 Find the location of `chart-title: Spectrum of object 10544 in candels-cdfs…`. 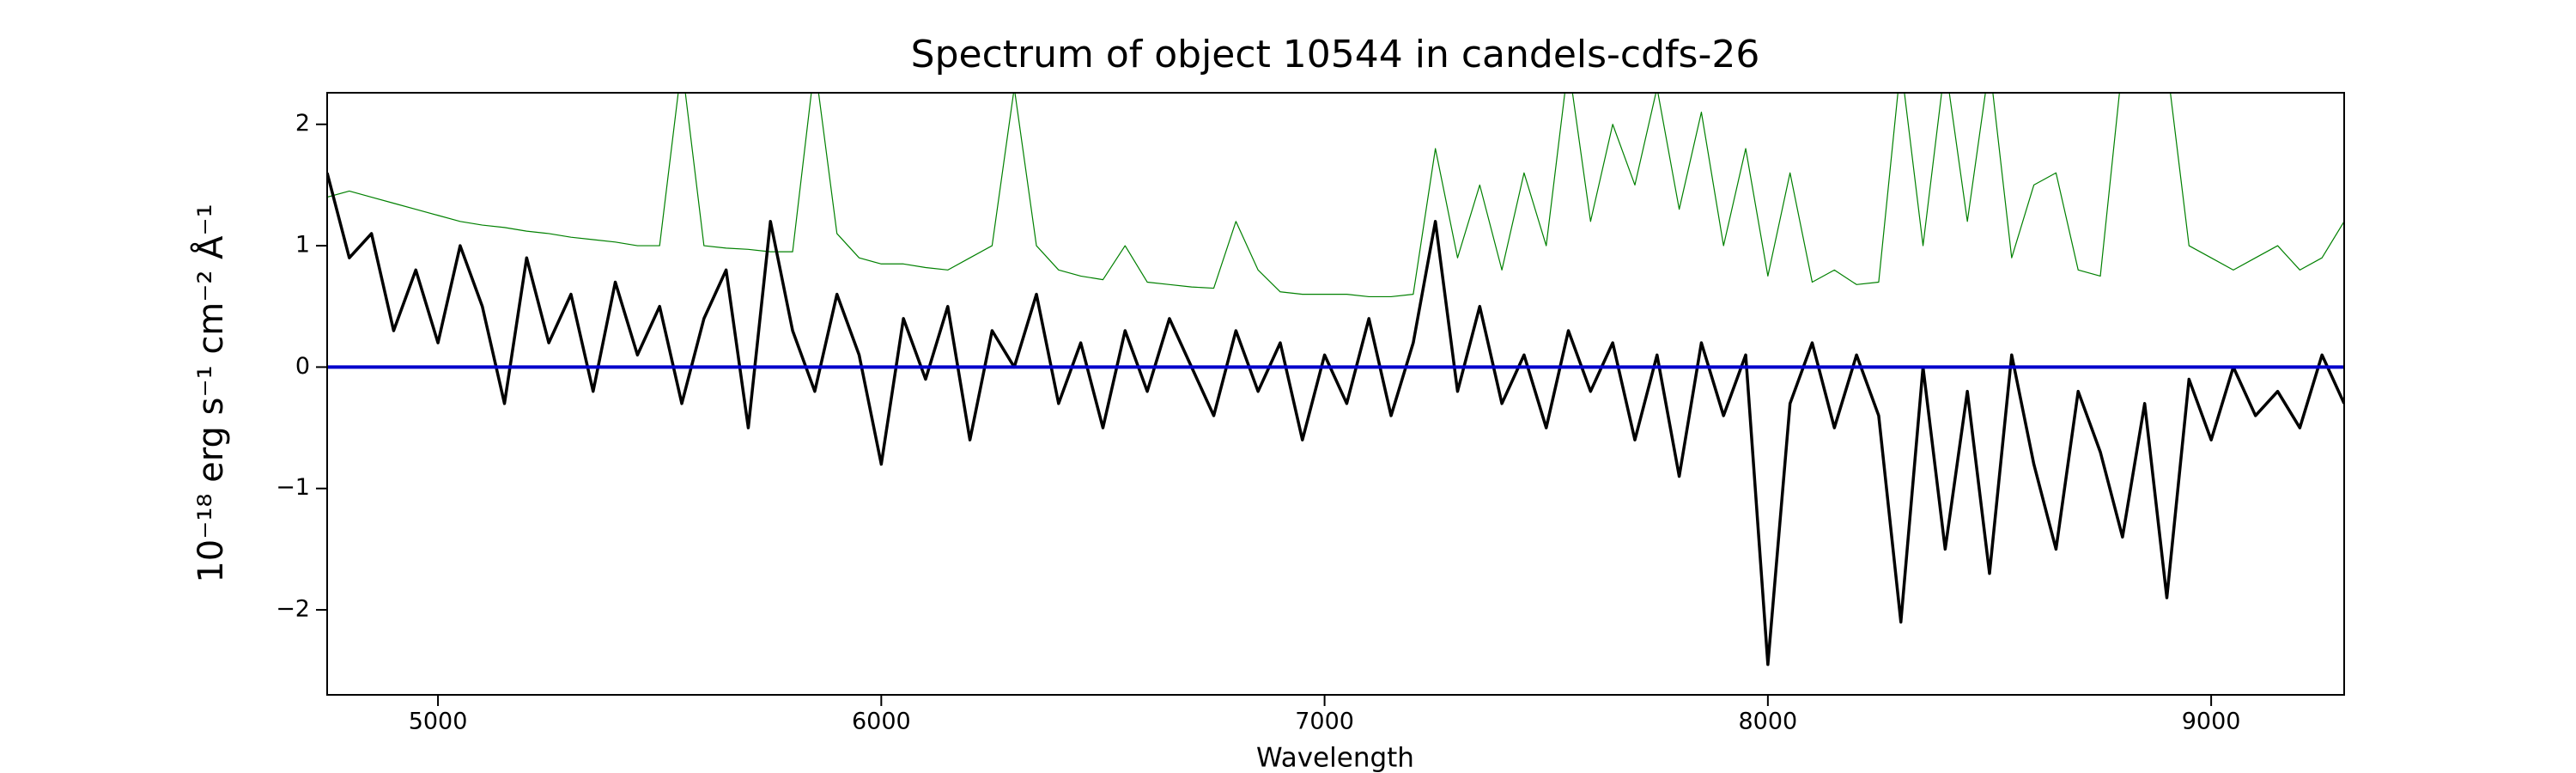

chart-title: Spectrum of object 10544 in candels-cdfs… is located at coordinates (1335, 55).